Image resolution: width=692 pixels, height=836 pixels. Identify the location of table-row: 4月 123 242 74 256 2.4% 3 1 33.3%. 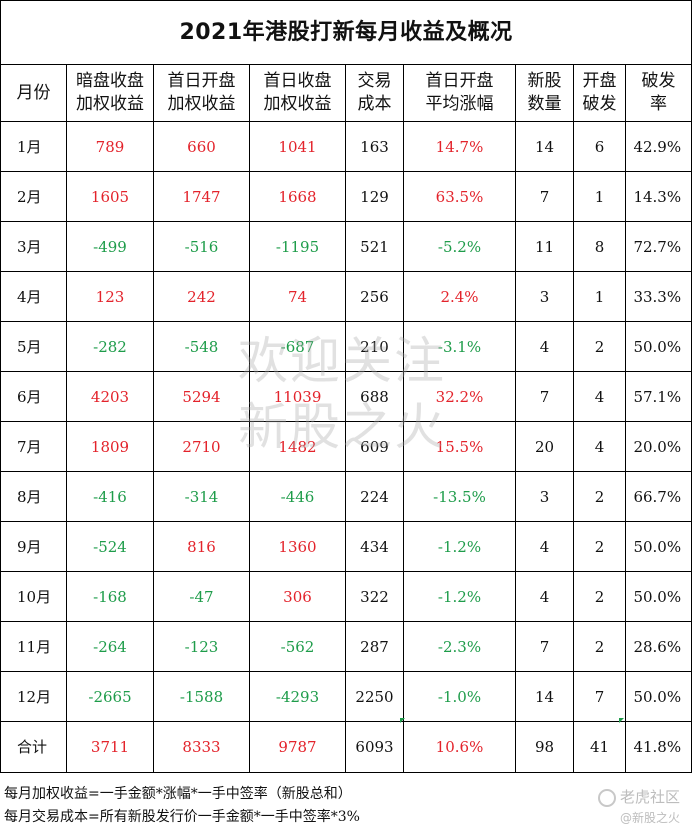
(346, 296).